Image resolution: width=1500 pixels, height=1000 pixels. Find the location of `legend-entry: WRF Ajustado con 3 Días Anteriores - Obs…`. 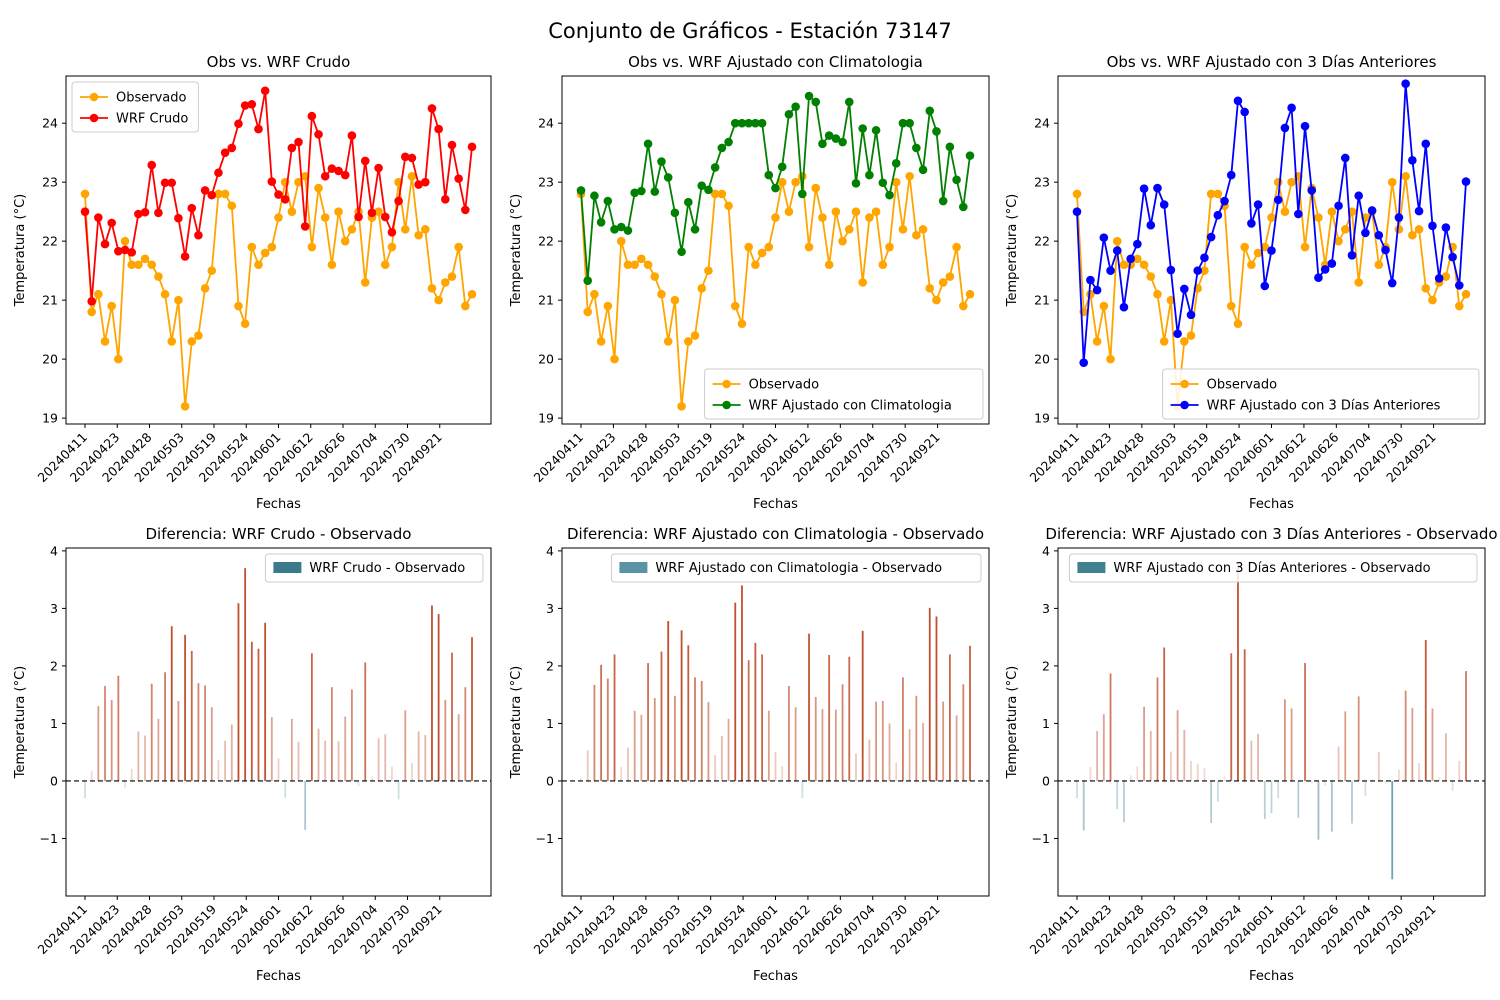

legend-entry: WRF Ajustado con 3 Días Anteriores - Obs… is located at coordinates (1271, 568).